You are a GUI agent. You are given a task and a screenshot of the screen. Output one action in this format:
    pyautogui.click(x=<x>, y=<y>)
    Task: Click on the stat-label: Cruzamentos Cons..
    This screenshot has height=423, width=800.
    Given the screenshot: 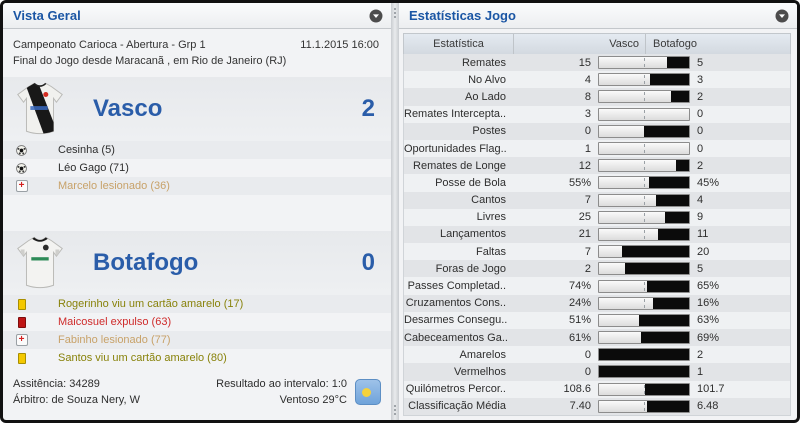 What is the action you would take?
    pyautogui.click(x=455, y=303)
    